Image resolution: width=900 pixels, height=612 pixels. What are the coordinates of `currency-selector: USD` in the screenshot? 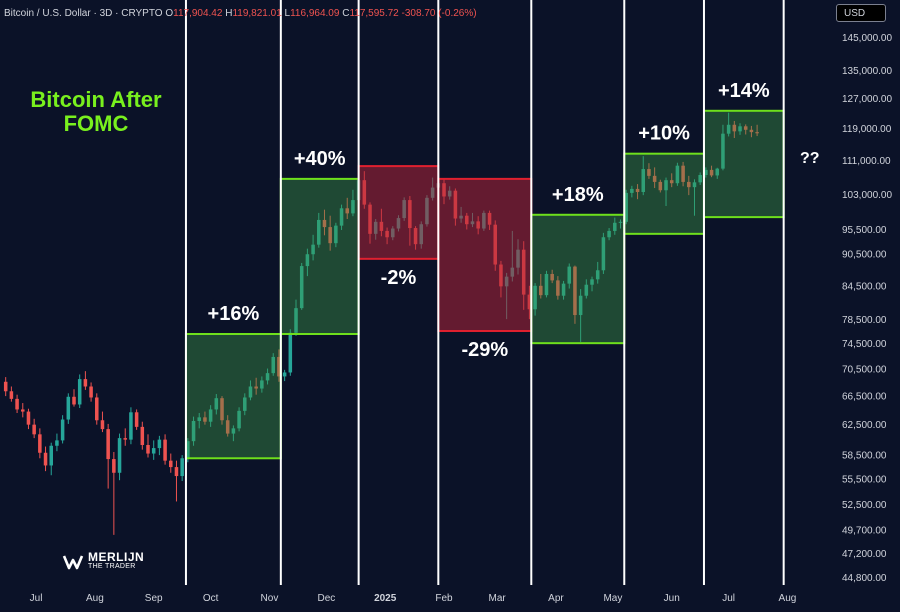 It's located at (861, 13).